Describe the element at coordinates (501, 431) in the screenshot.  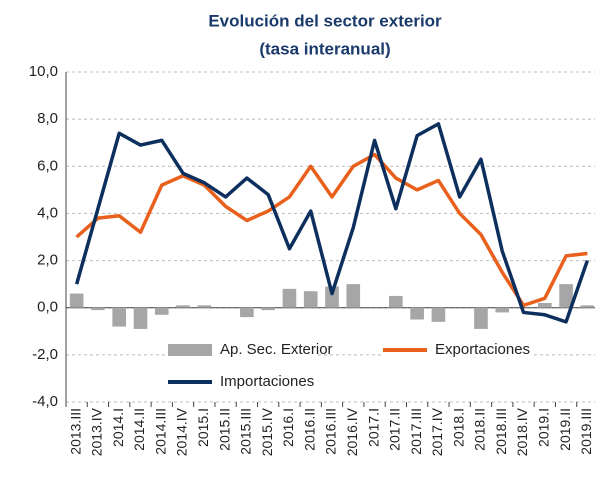
I see `x-tick-label: 2018.III` at that location.